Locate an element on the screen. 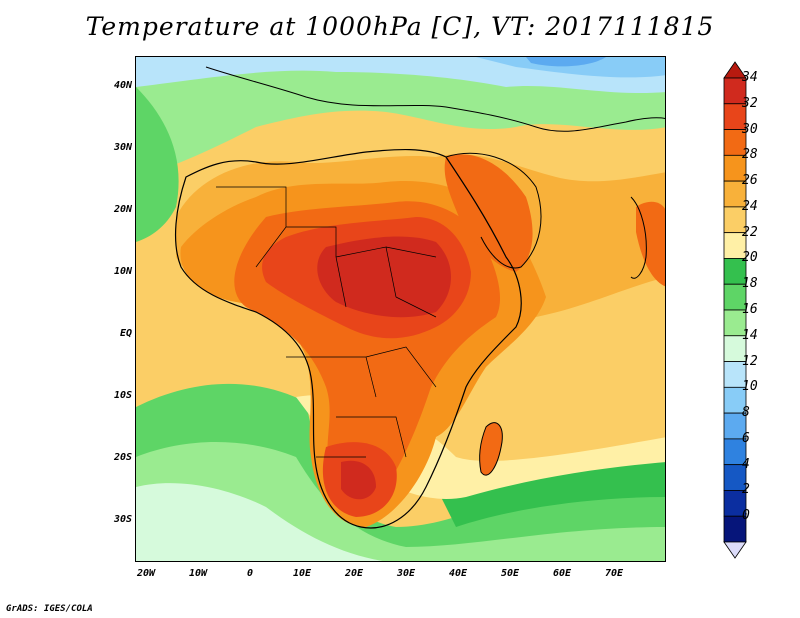 The width and height of the screenshot is (800, 618). colorbar-label: 22 is located at coordinates (750, 232).